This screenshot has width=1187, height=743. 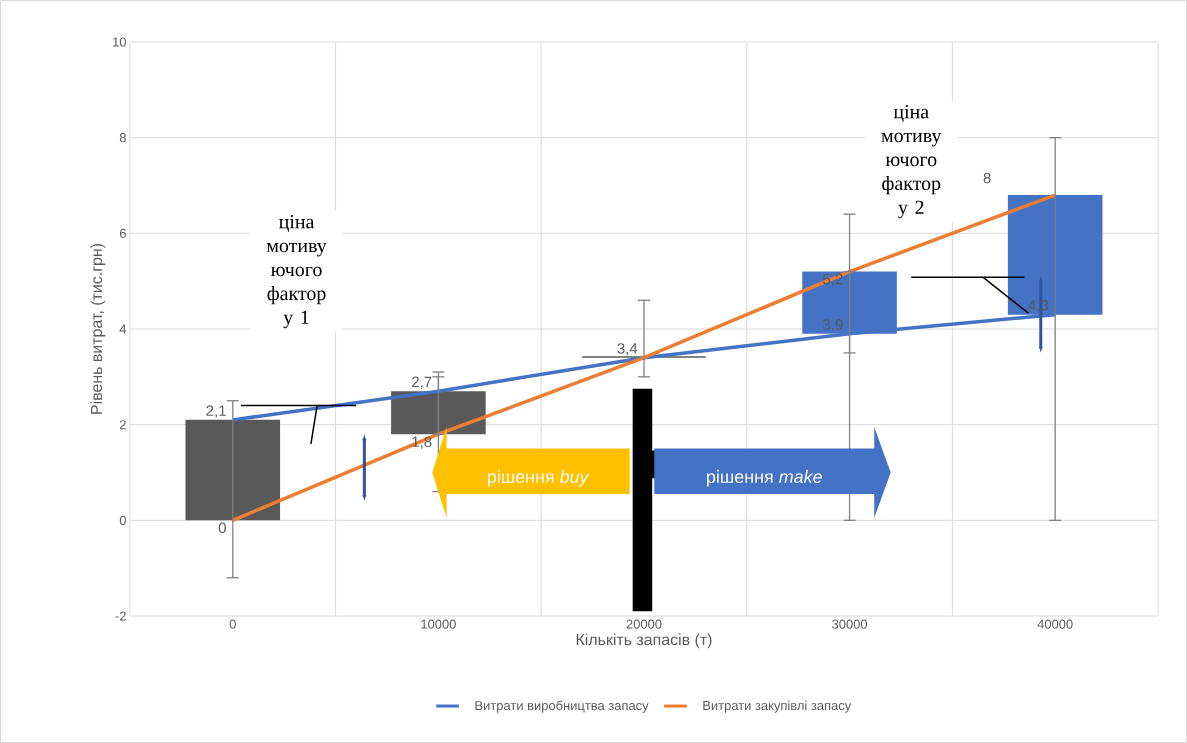 What do you see at coordinates (627, 349) in the screenshot?
I see `data-label: 3,4` at bounding box center [627, 349].